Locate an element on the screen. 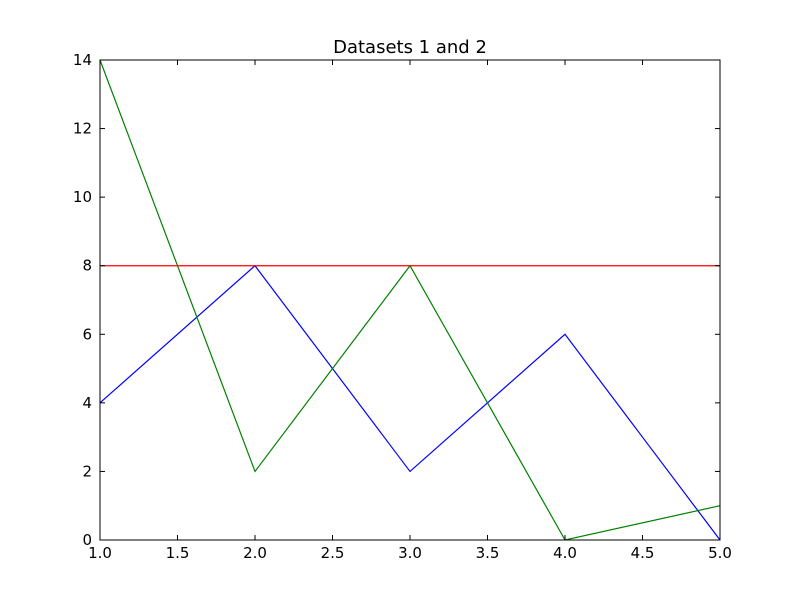  y-tick-label: 14 is located at coordinates (82, 60).